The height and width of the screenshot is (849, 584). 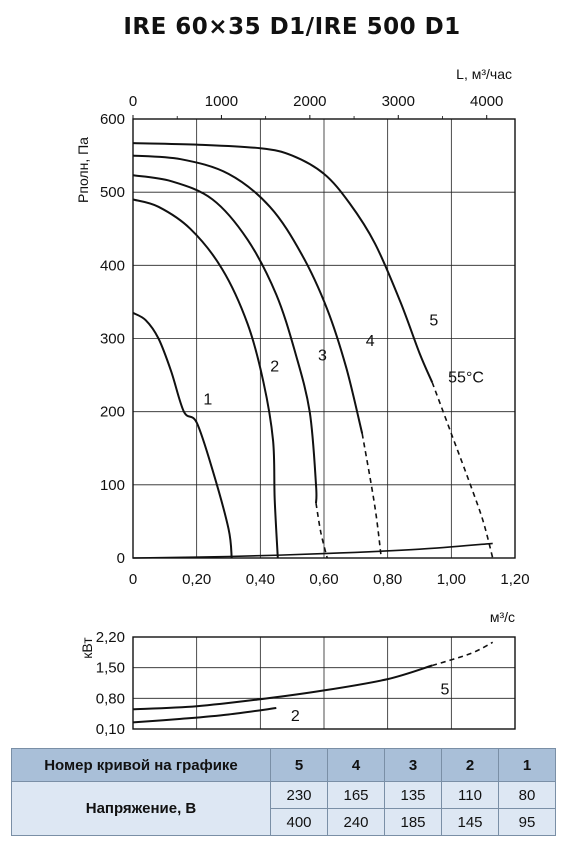 What do you see at coordinates (133, 101) in the screenshot?
I see `x2-tick-label: 0` at bounding box center [133, 101].